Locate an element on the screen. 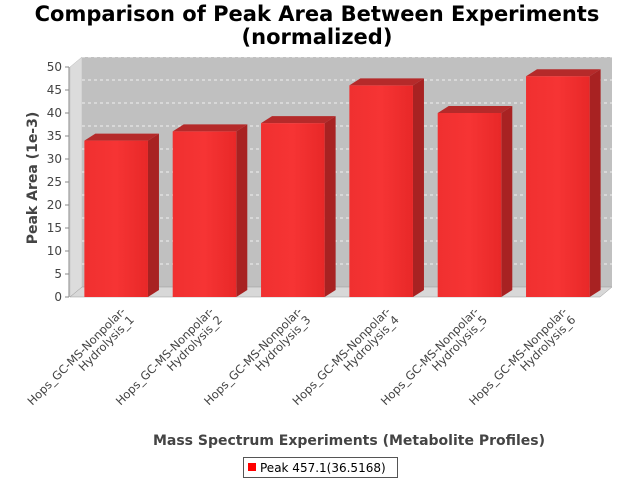 The height and width of the screenshot is (480, 640). legend-swatch is located at coordinates (252, 467).